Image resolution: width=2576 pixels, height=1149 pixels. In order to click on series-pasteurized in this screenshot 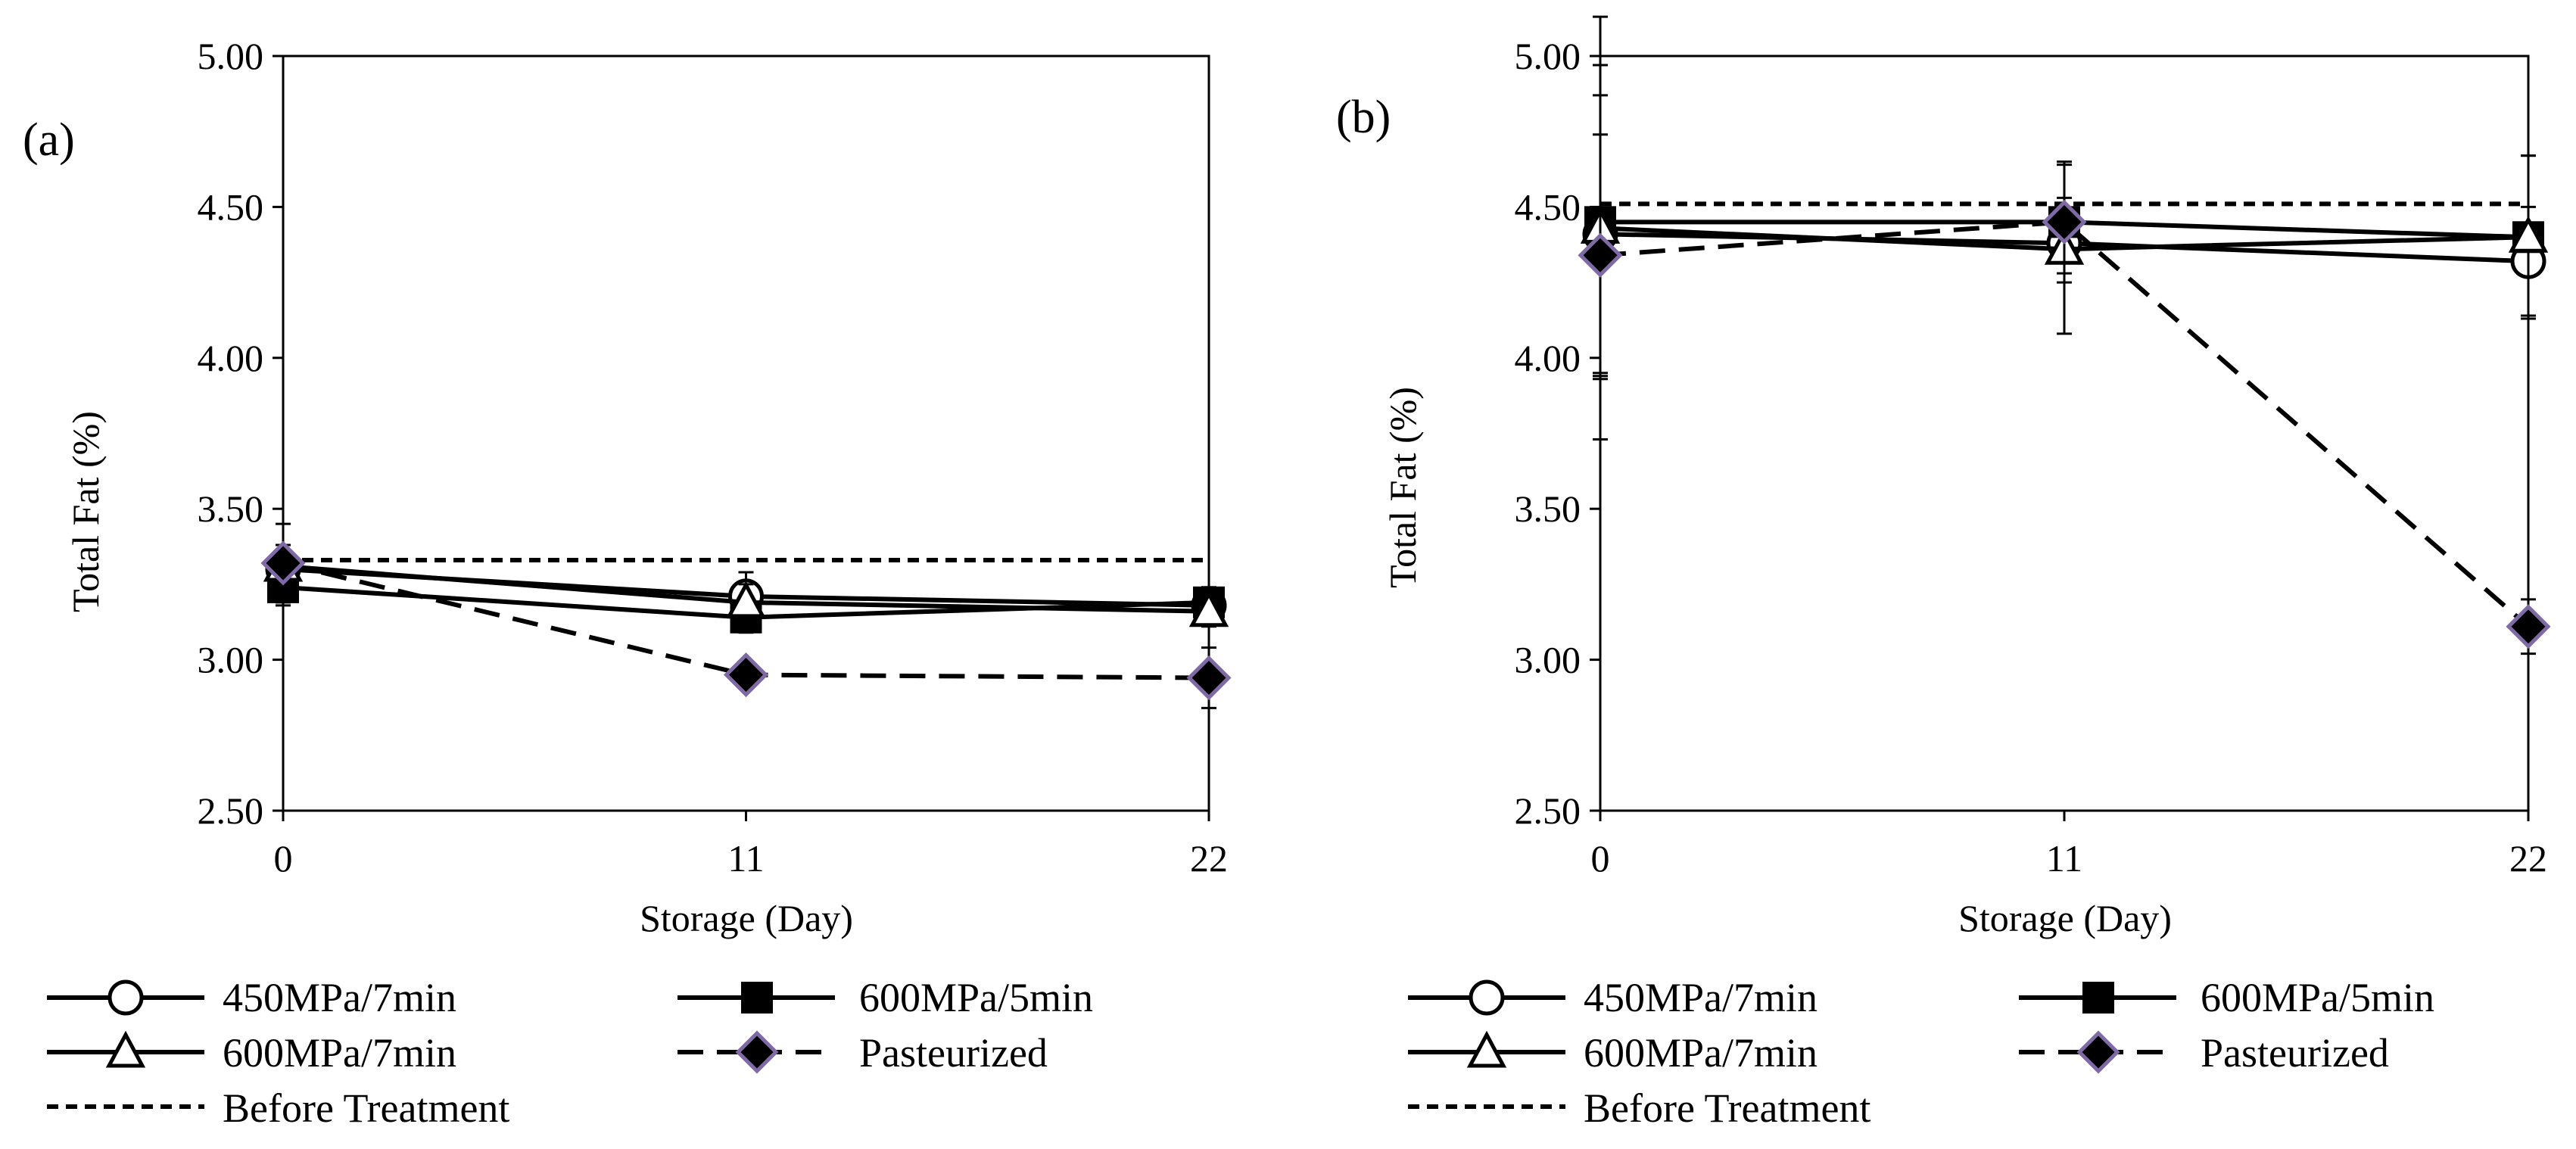, I will do `click(746, 615)`.